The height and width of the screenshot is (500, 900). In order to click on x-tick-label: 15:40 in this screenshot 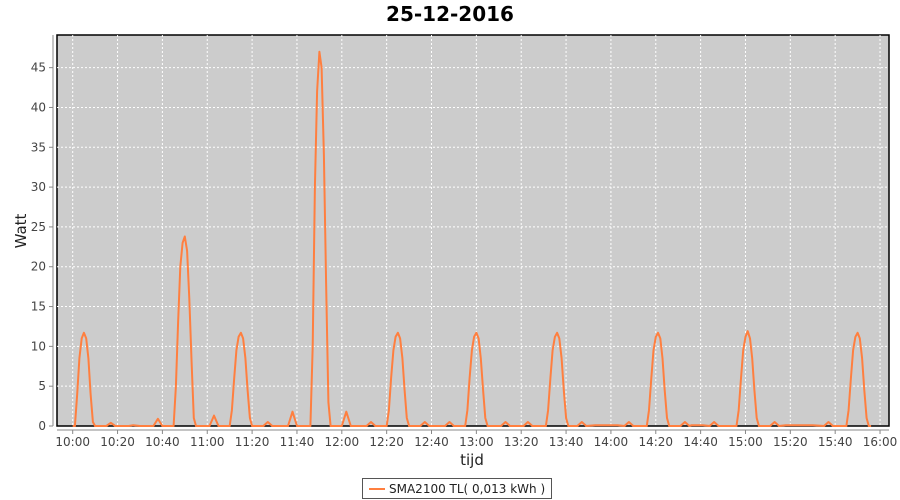, I will do `click(835, 442)`.